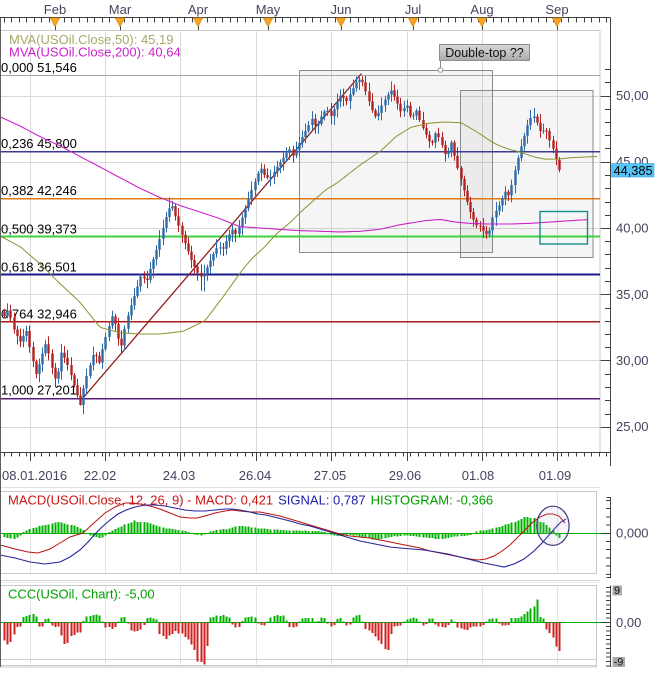 The height and width of the screenshot is (679, 670). What do you see at coordinates (91, 39) in the screenshot?
I see `svg-text: MVA(USOil.Close,50): 45,19` at bounding box center [91, 39].